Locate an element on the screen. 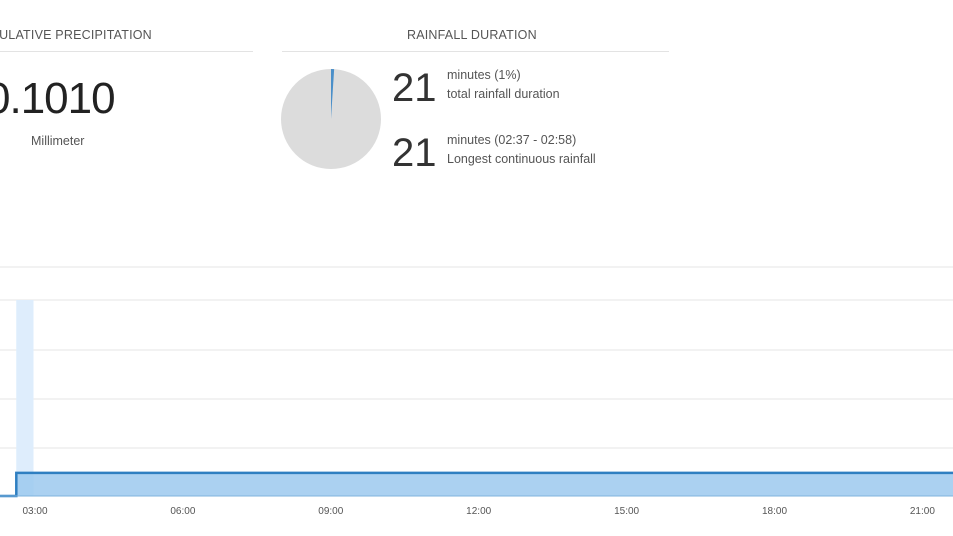  x-tick-label: 21:00 is located at coordinates (922, 511).